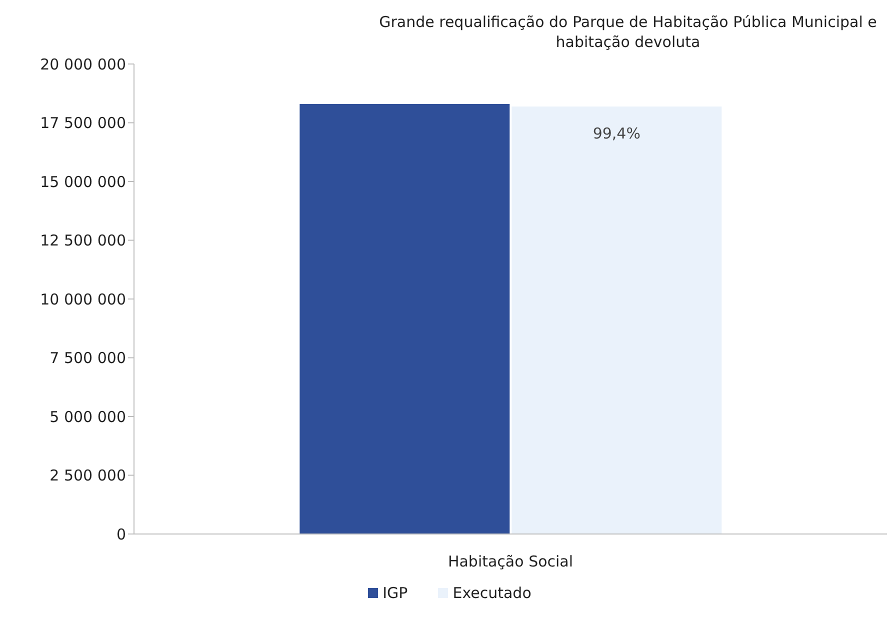 The image size is (895, 620). Describe the element at coordinates (83, 123) in the screenshot. I see `y-tick-label: 17 500 000` at that location.